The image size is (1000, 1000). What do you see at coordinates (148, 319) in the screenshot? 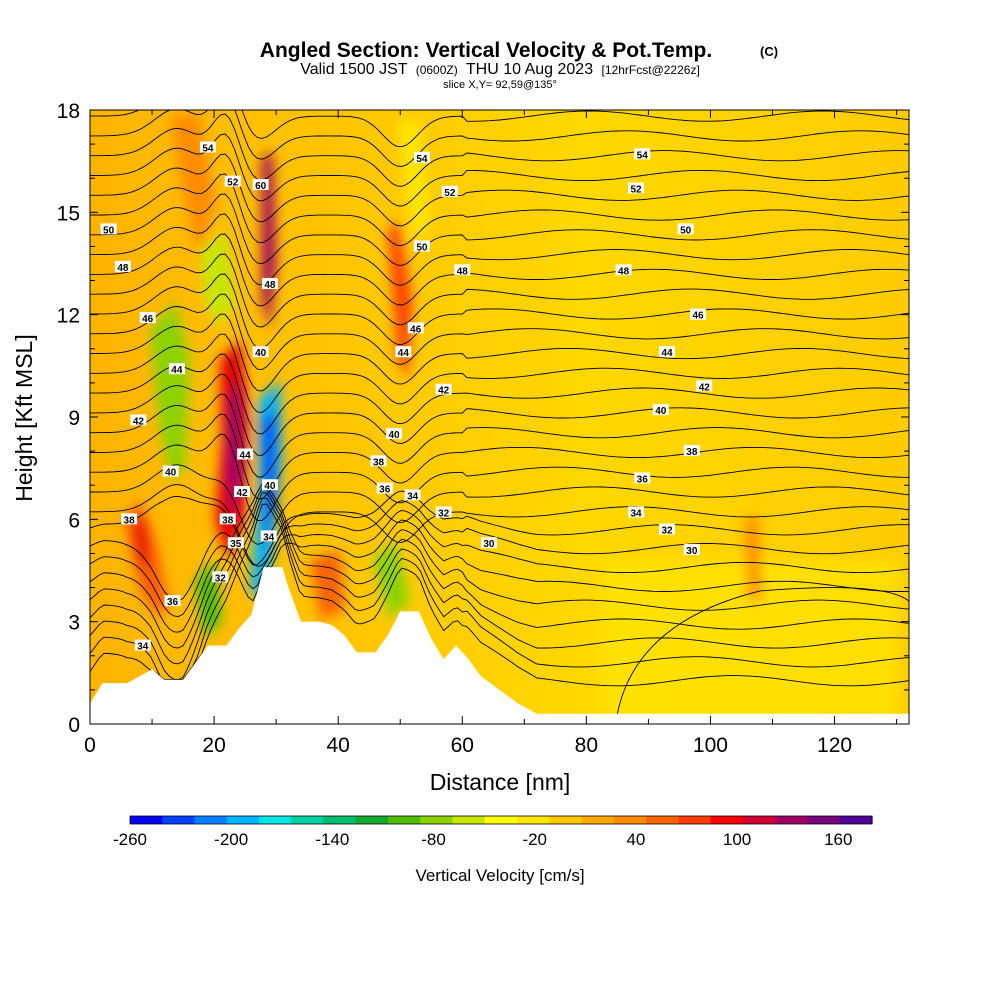
I see `contour-label-text: 46` at bounding box center [148, 319].